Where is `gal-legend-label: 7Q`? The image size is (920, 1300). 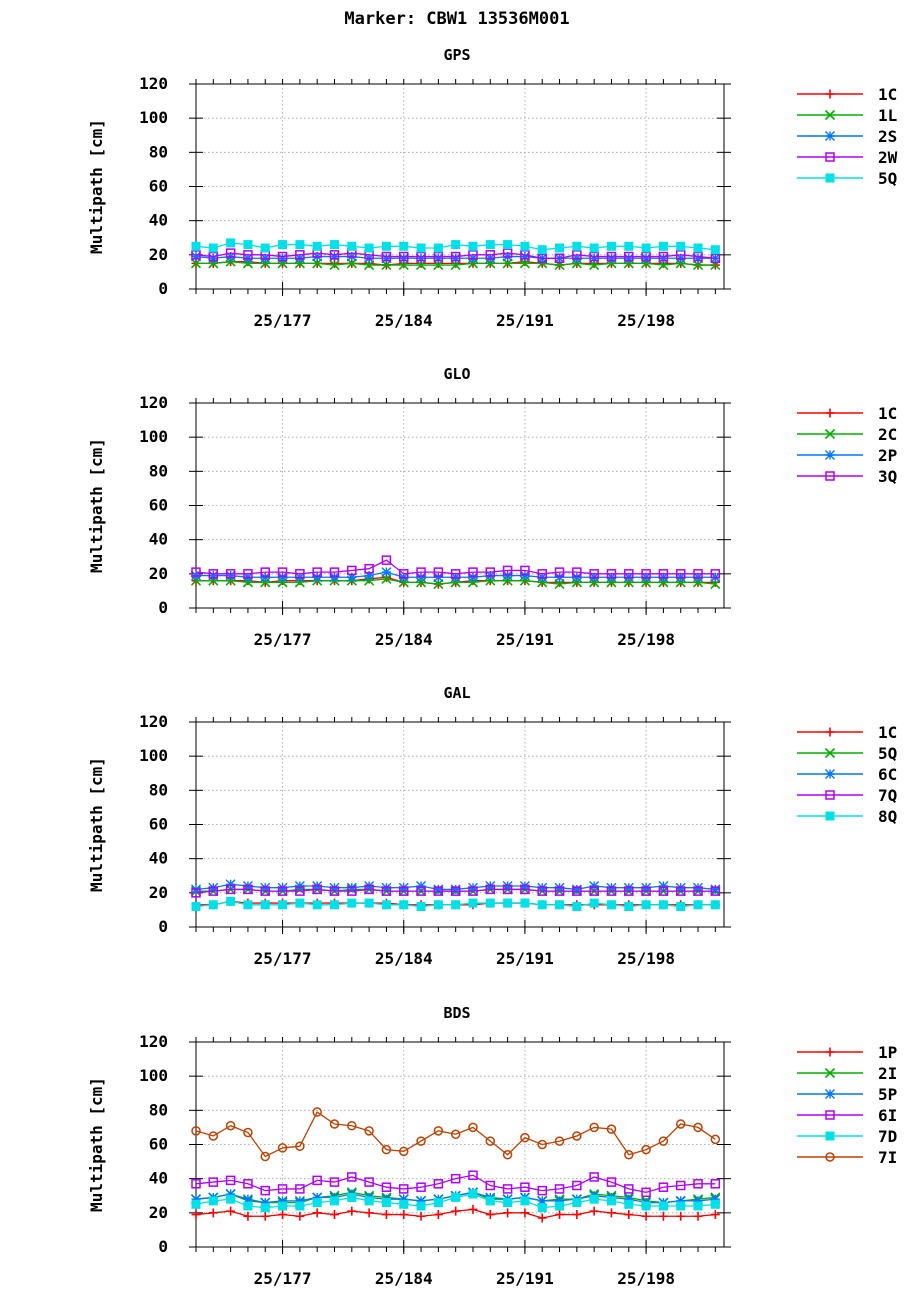
gal-legend-label: 7Q is located at coordinates (887, 795).